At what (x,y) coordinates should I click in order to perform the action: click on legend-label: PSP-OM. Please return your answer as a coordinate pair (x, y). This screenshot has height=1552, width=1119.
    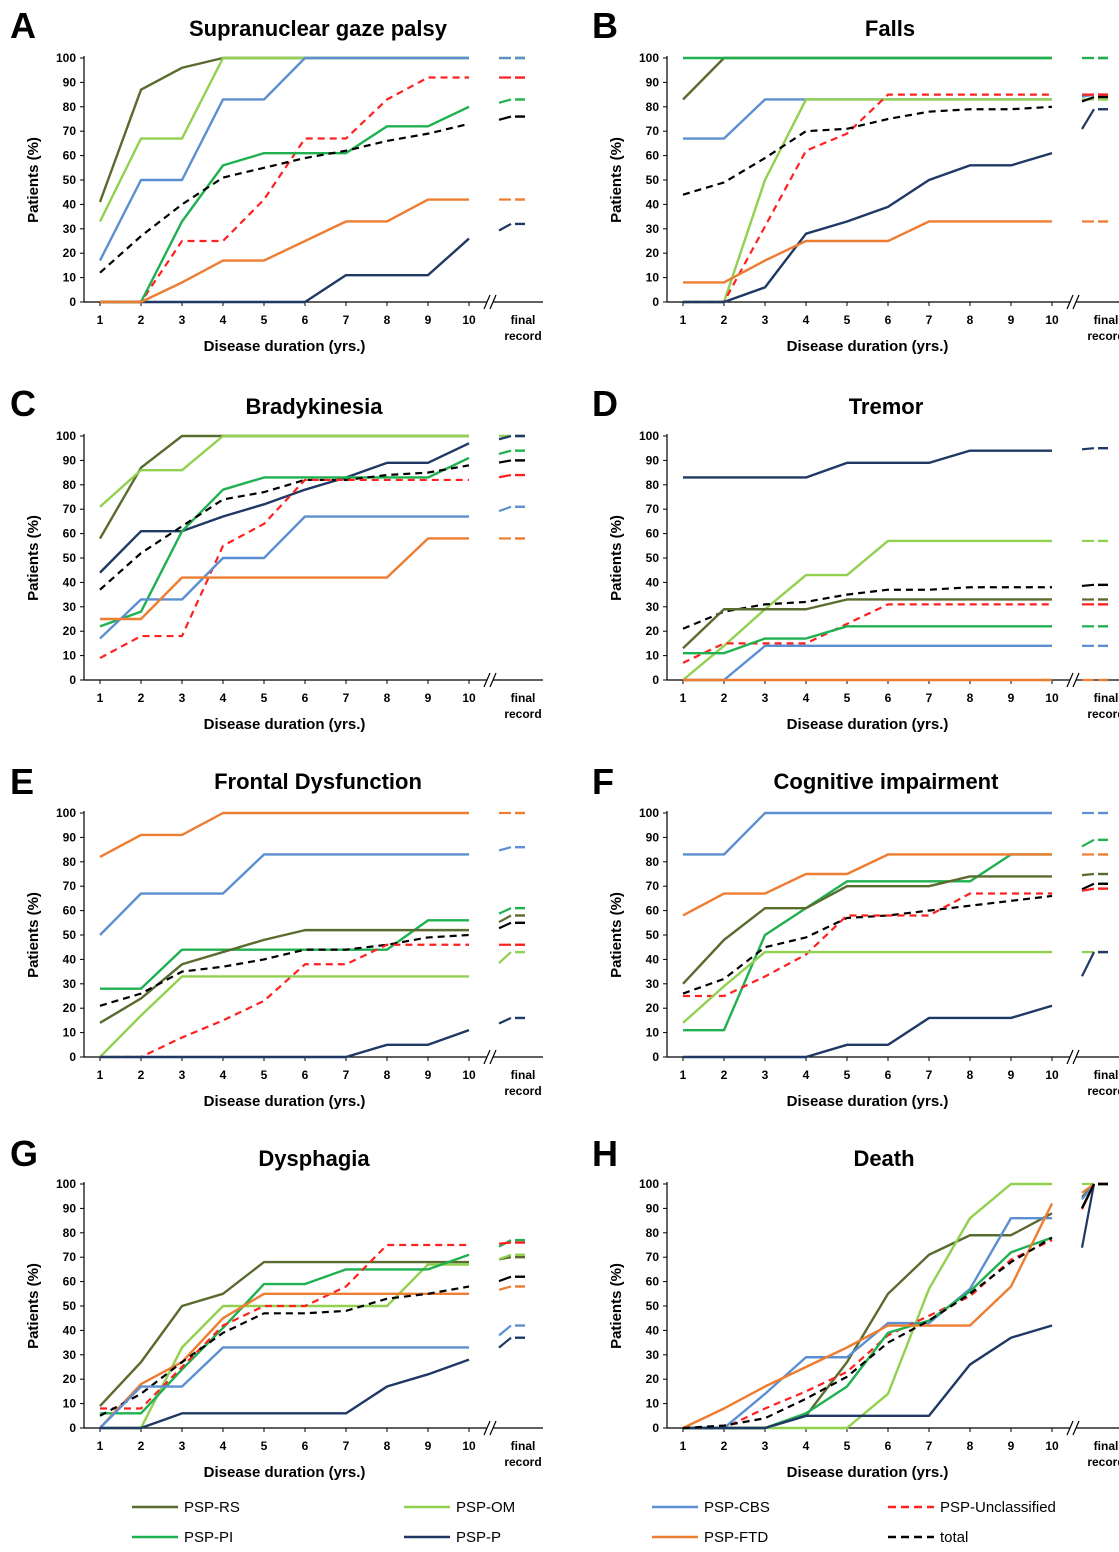
    Looking at the image, I should click on (485, 1507).